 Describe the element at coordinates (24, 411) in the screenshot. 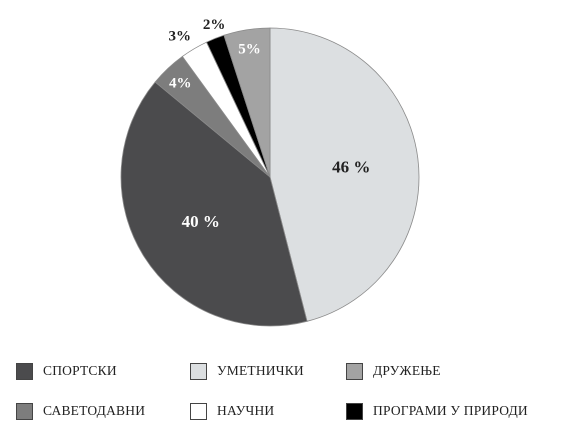

I see `legend-swatch-savetodavni` at that location.